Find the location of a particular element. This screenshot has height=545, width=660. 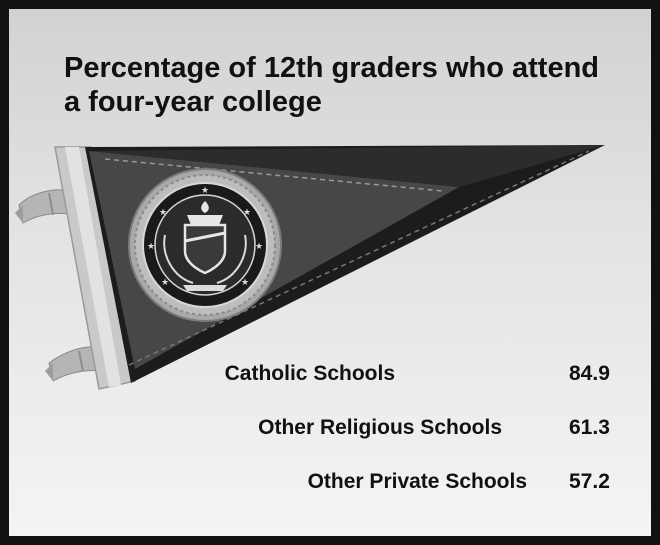

category-label-other-private: Other Private Schools is located at coordinates (417, 481).